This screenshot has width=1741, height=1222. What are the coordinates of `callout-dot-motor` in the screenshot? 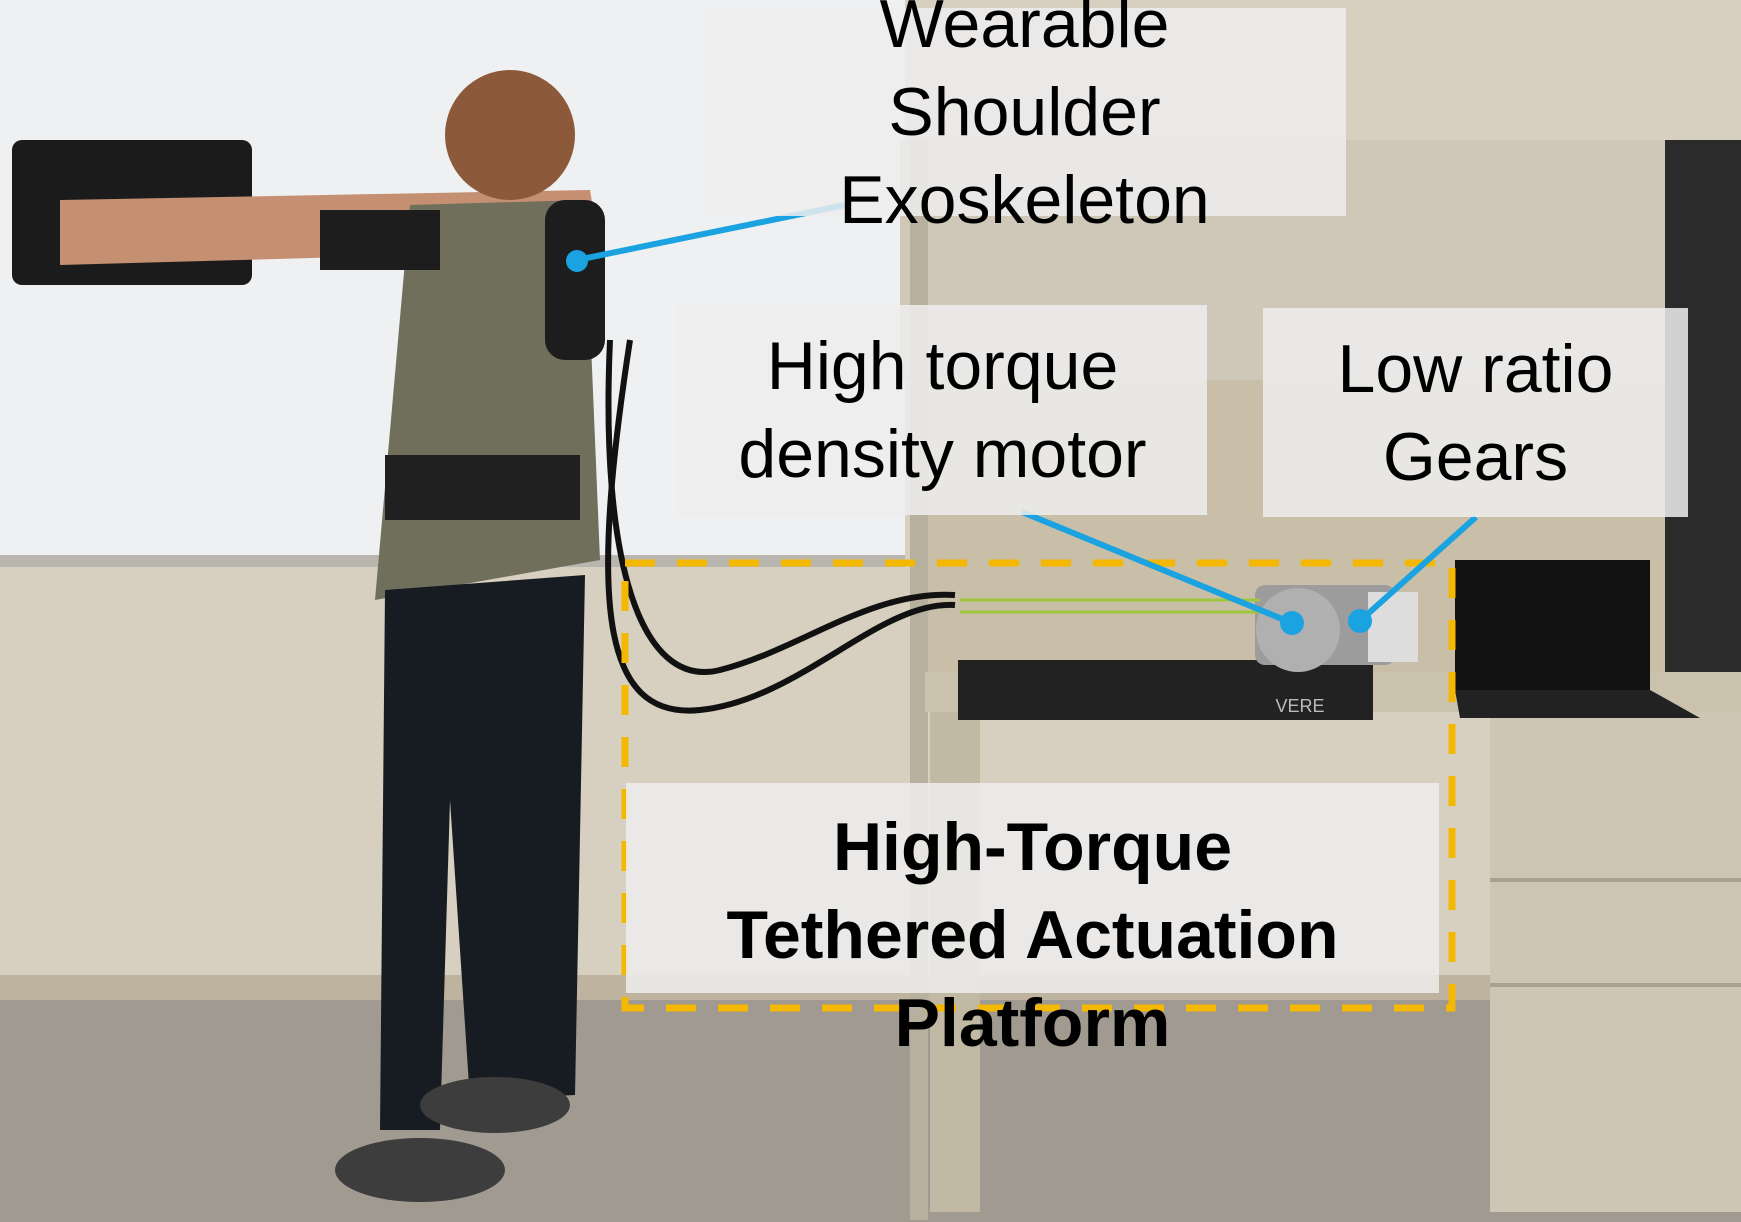 It's located at (1292, 623).